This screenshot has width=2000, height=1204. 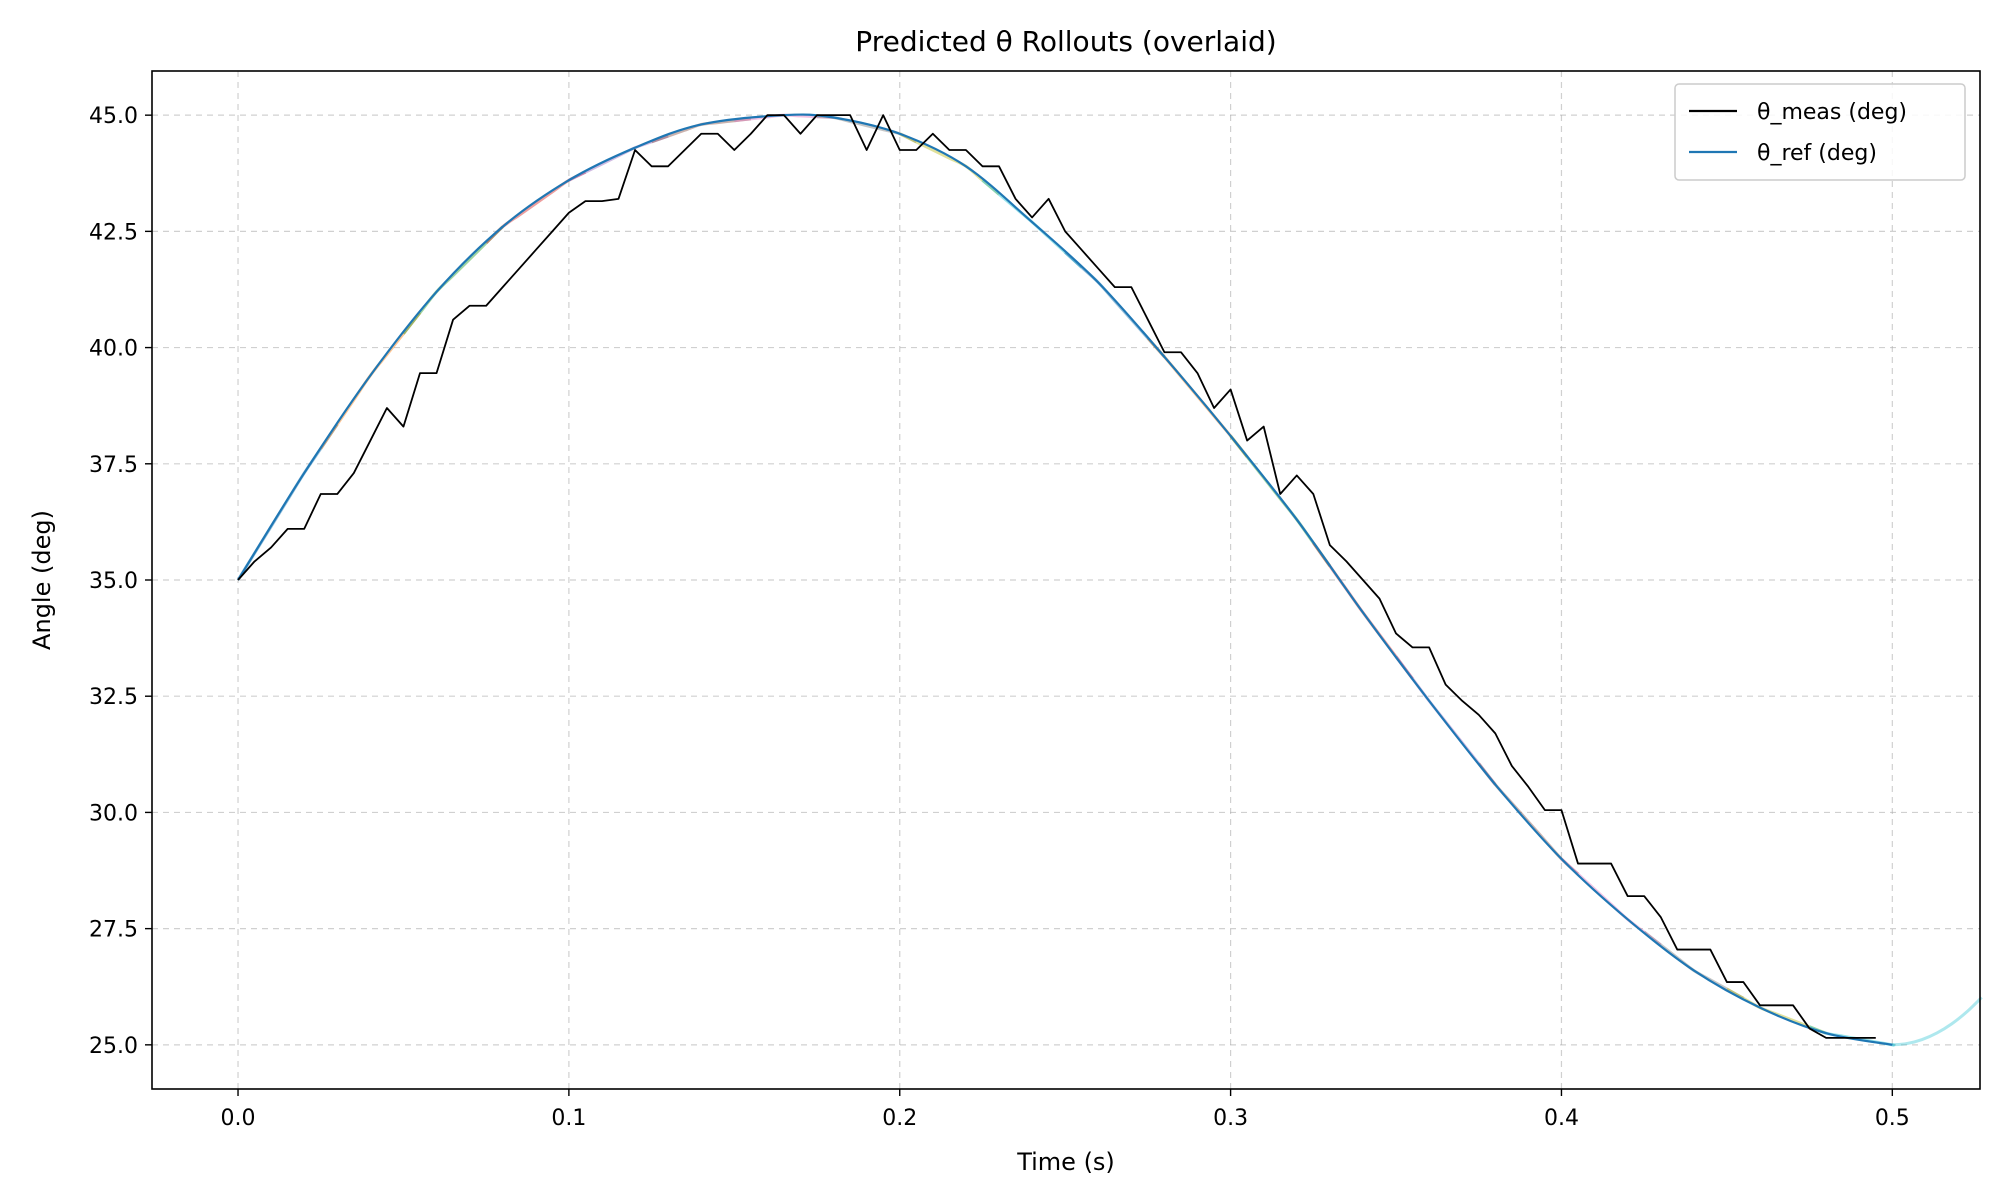 What do you see at coordinates (113, 581) in the screenshot?
I see `y-tick-label: 35.0` at bounding box center [113, 581].